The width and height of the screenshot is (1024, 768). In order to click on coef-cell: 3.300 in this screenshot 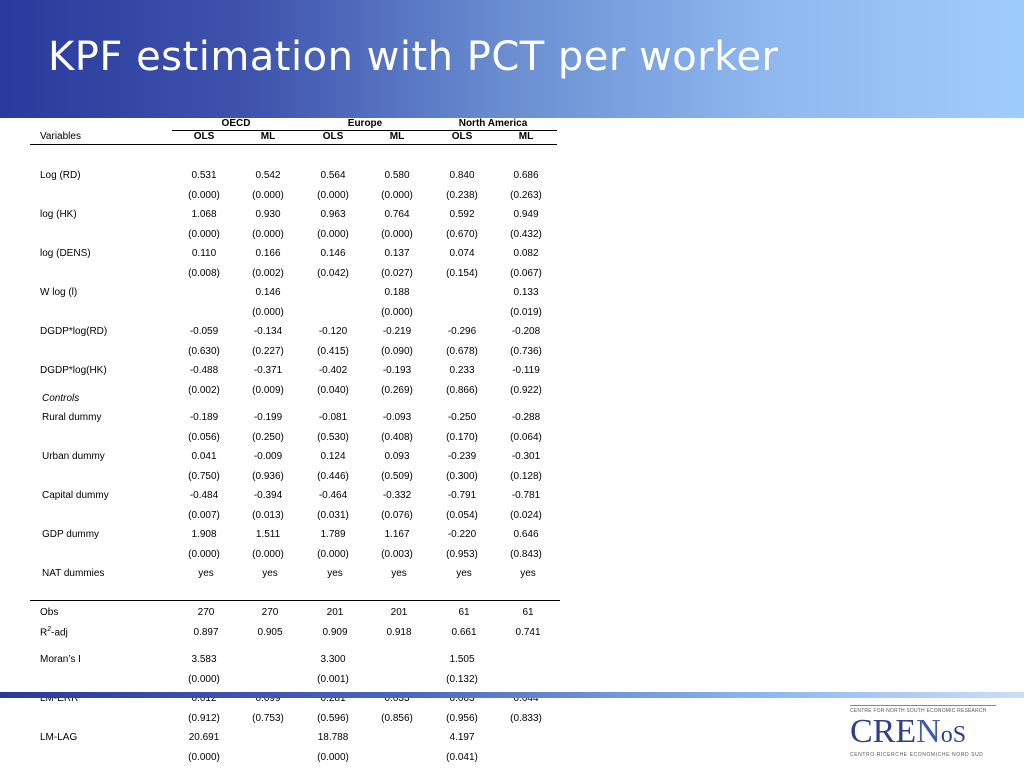, I will do `click(333, 659)`.